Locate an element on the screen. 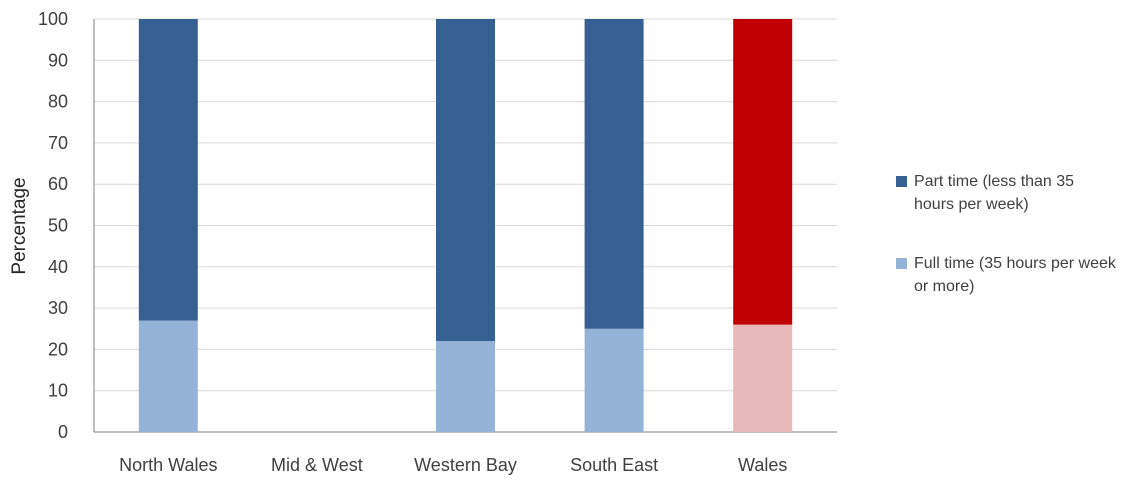 The image size is (1123, 479). y-tick-label: 0 is located at coordinates (63, 432).